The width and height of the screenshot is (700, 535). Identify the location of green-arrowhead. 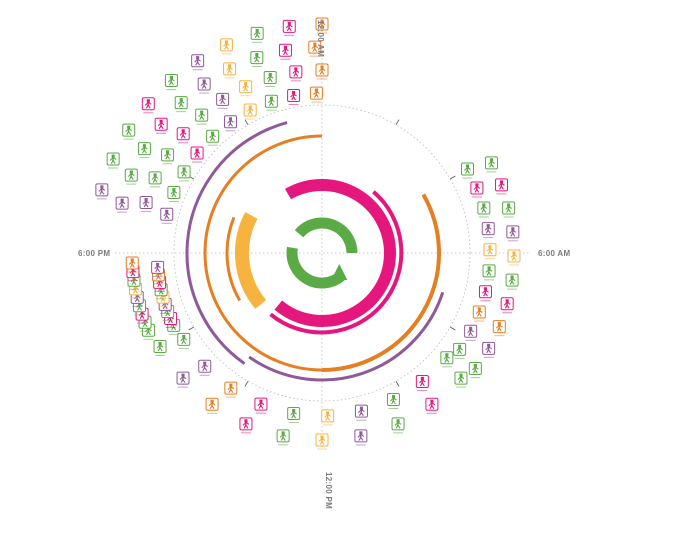
(339, 271).